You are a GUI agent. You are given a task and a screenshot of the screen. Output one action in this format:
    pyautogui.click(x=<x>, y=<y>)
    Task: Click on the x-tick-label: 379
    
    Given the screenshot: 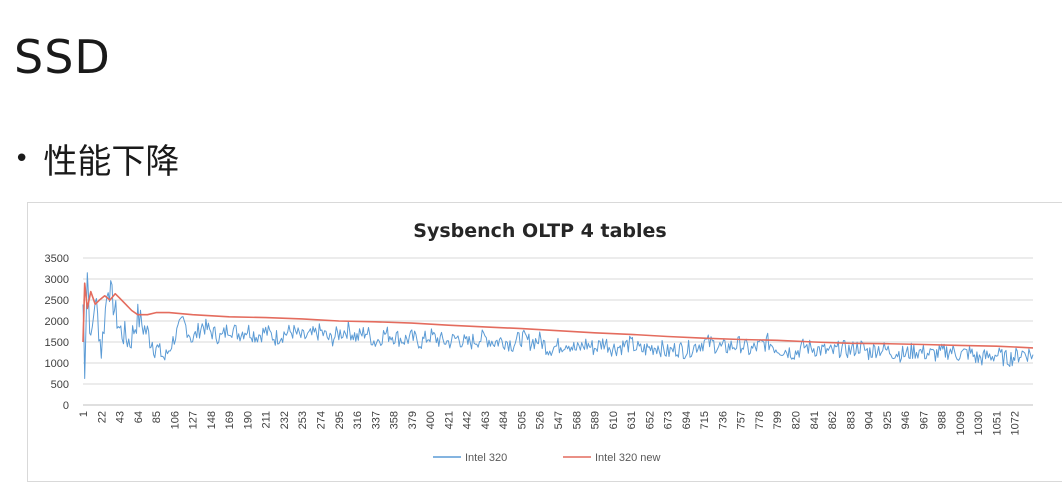 What is the action you would take?
    pyautogui.click(x=413, y=420)
    